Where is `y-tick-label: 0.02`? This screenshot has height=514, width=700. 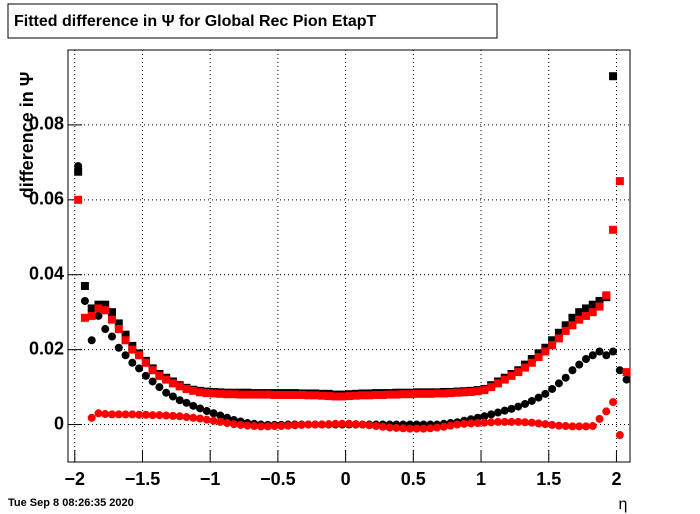
y-tick-label: 0.02 is located at coordinates (46, 348).